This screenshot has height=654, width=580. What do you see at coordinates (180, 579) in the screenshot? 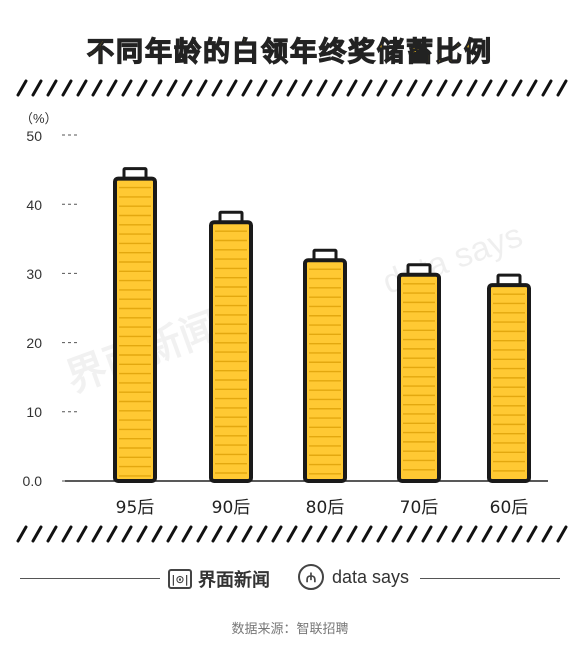
I see `jiemian-logo-icon: |⊙|` at bounding box center [180, 579].